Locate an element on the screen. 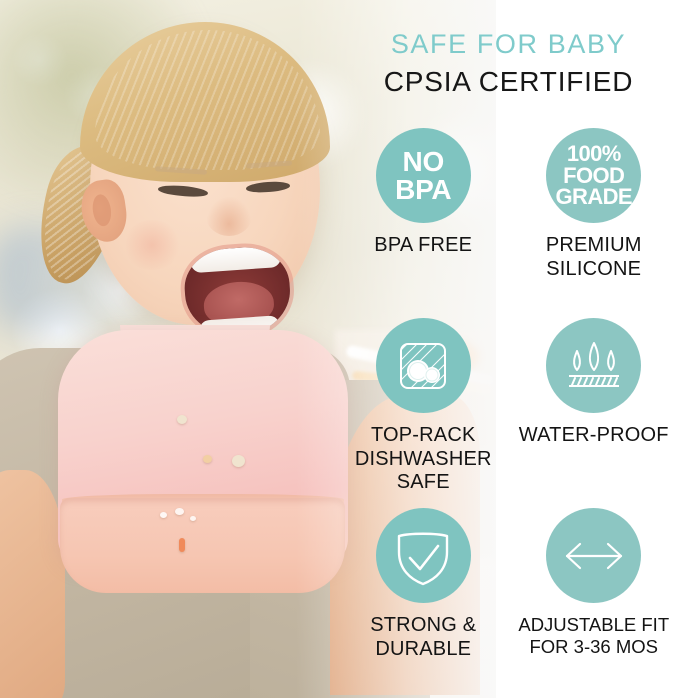 Image resolution: width=679 pixels, height=698 pixels. feature-caption: PREMIUM SILICONE is located at coordinates (593, 257).